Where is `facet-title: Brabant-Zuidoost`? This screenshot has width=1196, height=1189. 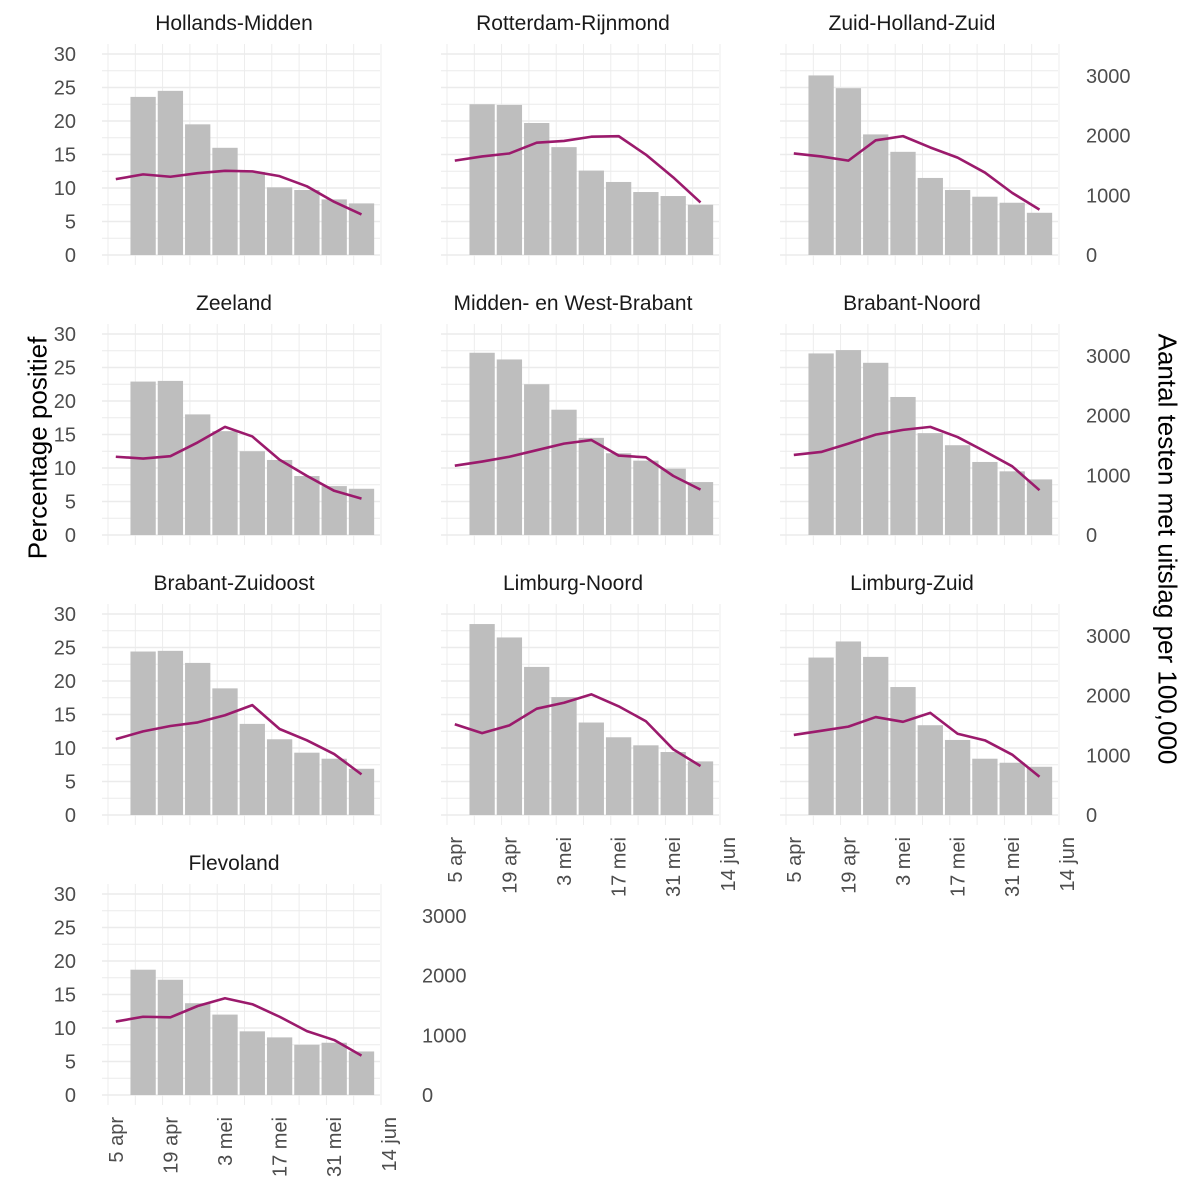
facet-title: Brabant-Zuidoost is located at coordinates (233, 583).